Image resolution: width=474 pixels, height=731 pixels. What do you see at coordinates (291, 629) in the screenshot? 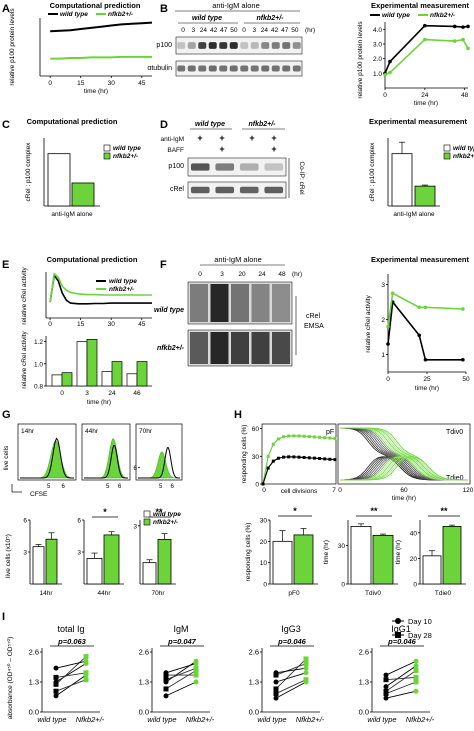
I see `subplot-title: IgG3` at bounding box center [291, 629].